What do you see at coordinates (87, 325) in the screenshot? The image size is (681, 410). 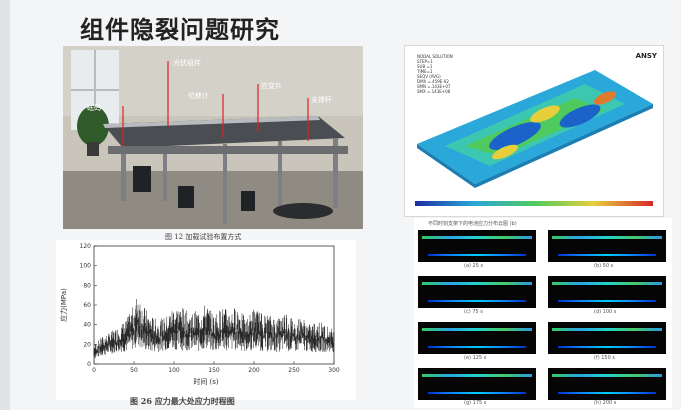 I see `y-tick-label: 40` at bounding box center [87, 325].